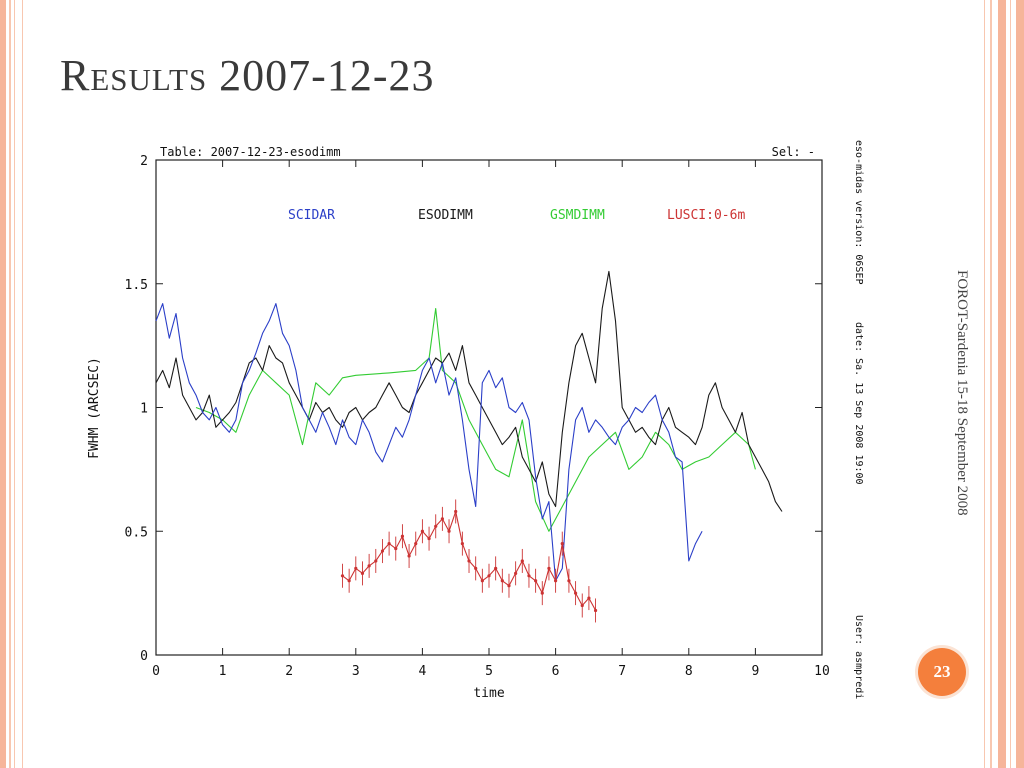  Describe the element at coordinates (144, 656) in the screenshot. I see `y-tick-label: 0` at that location.